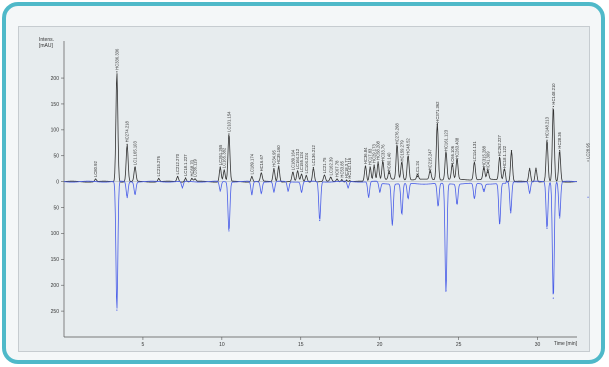 The height and width of the screenshot is (367, 609). What do you see at coordinates (306, 162) in the screenshot?
I see `peak-label: LC104.224` at bounding box center [306, 162].